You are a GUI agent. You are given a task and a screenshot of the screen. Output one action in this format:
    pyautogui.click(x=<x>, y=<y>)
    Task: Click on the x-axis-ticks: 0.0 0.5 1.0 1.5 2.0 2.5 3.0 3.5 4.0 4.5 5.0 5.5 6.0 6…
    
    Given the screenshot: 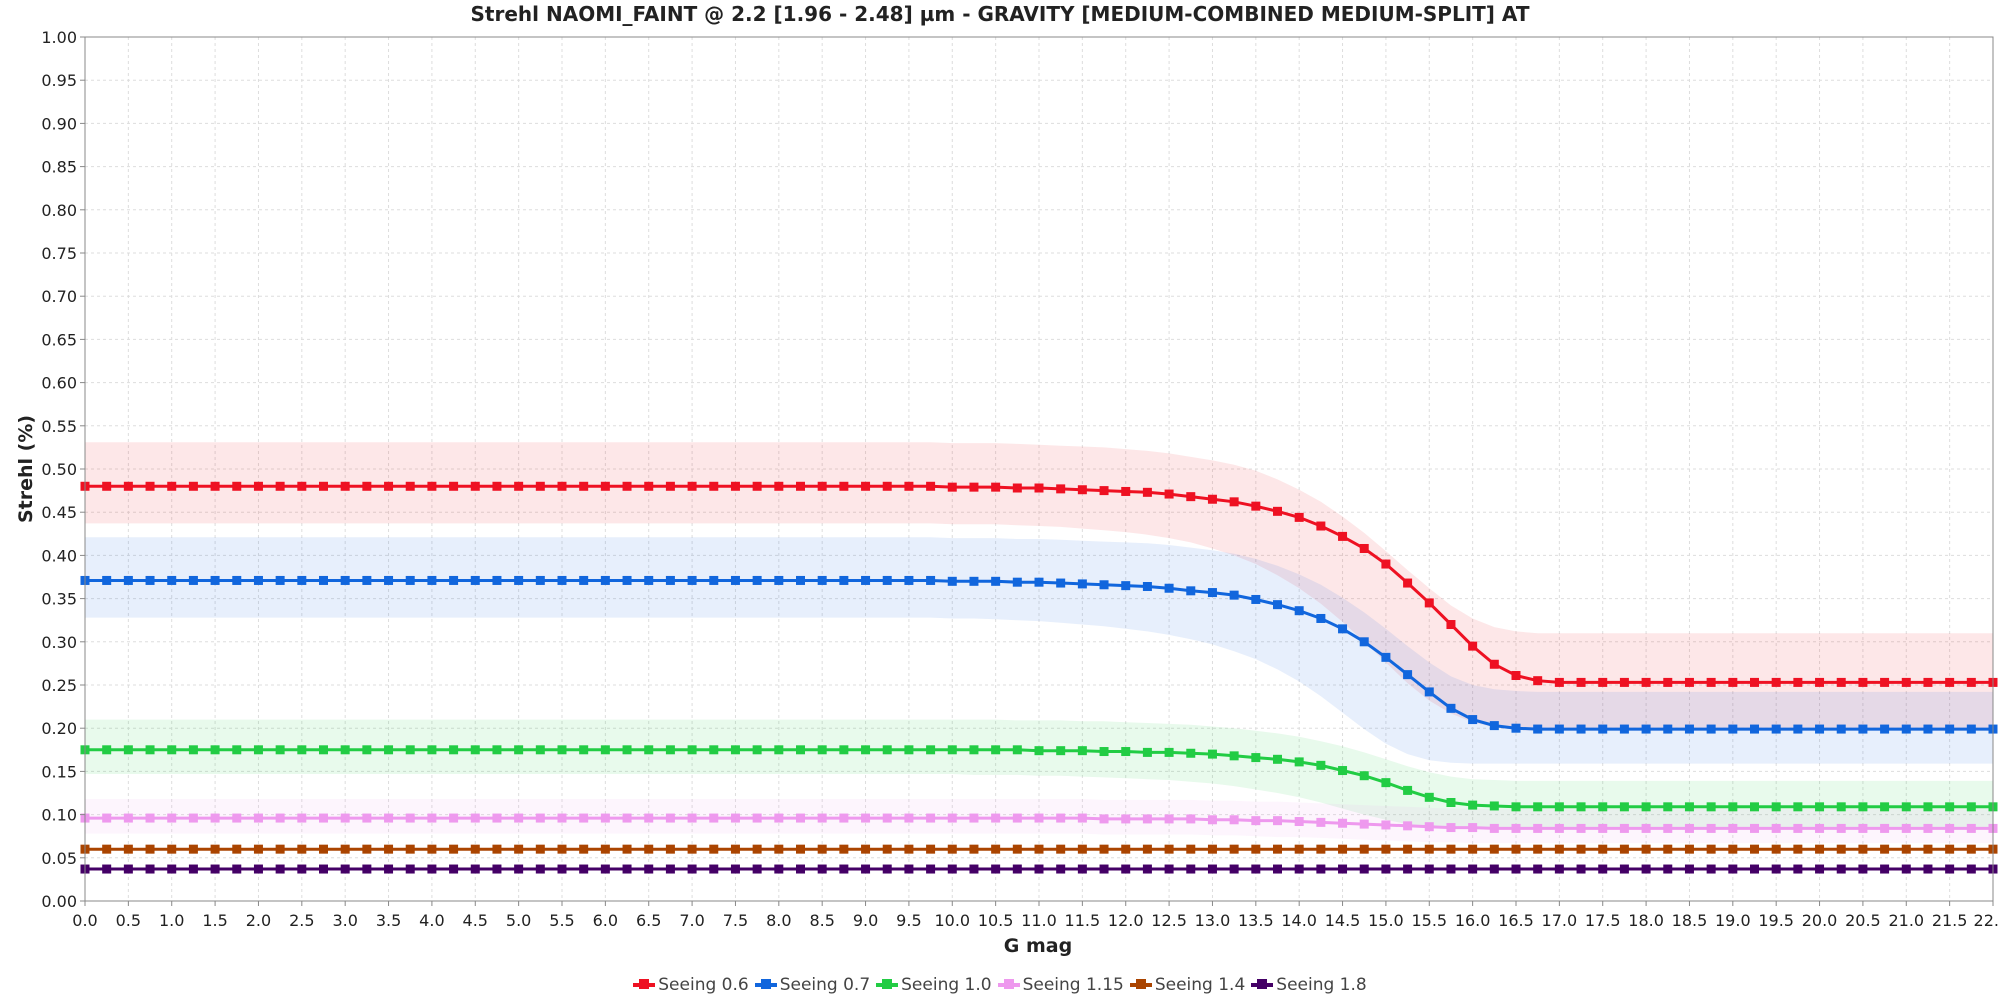 What is the action you would take?
    pyautogui.click(x=1035, y=915)
    